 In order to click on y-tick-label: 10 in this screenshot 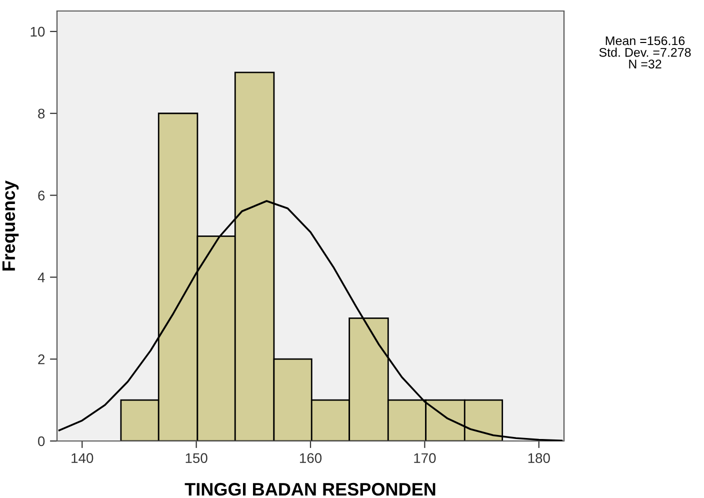, I will do `click(37, 31)`.